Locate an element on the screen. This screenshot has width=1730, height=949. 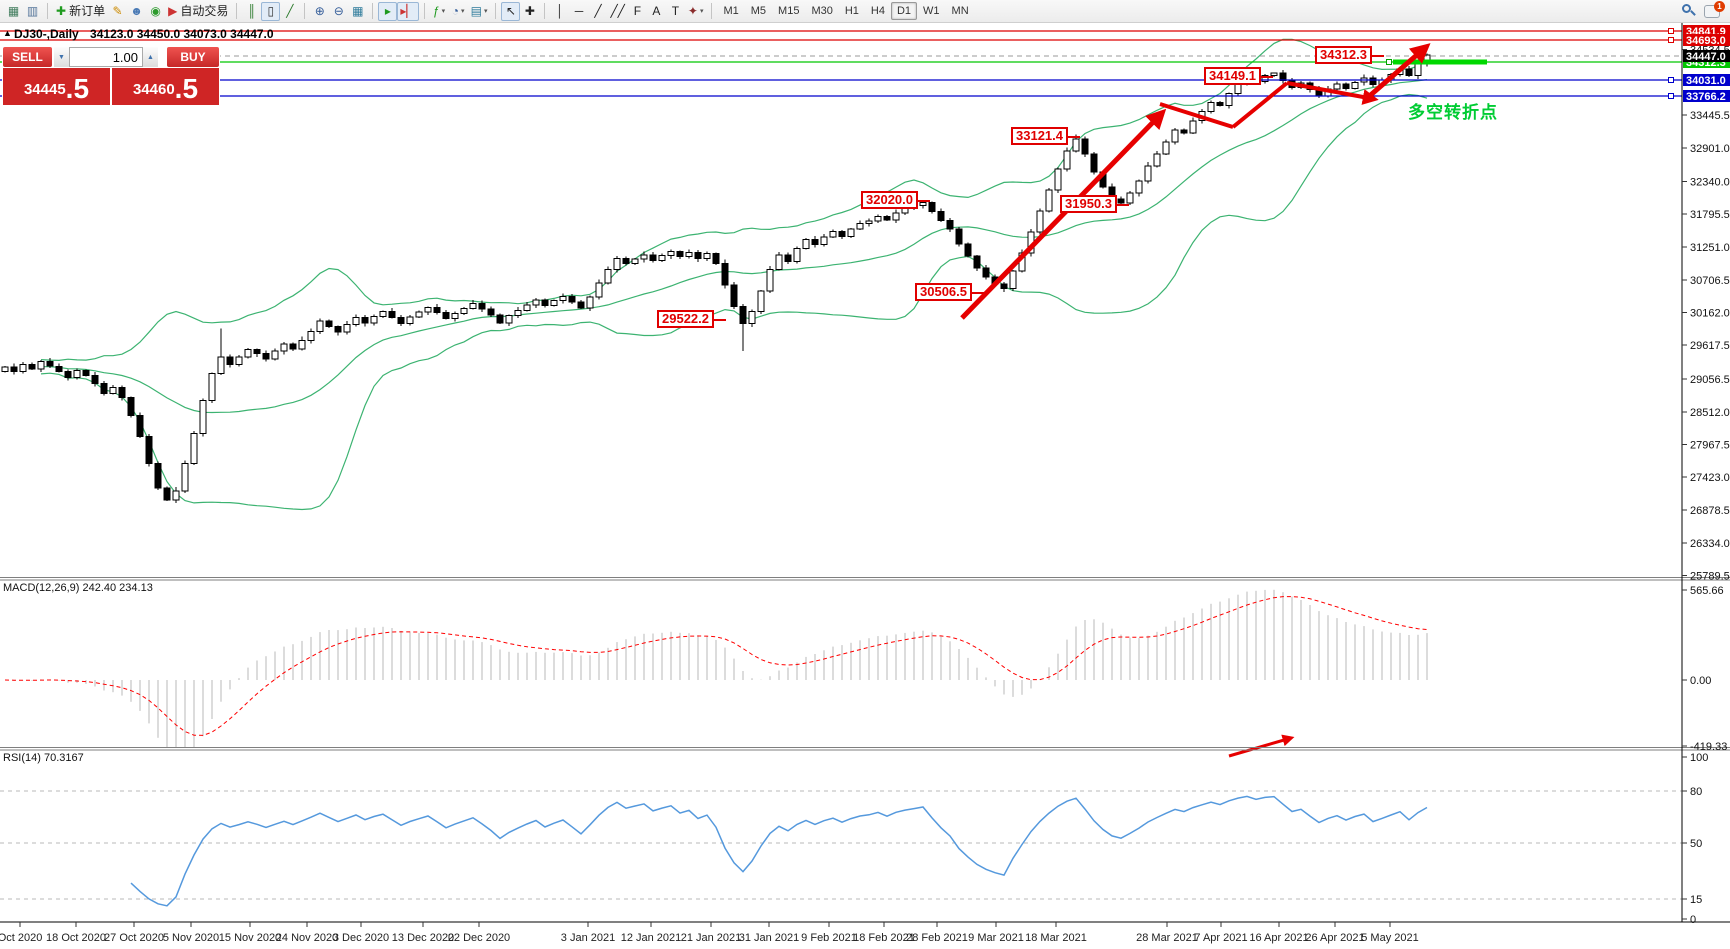
svg-text: -419.33 is located at coordinates (1708, 747).